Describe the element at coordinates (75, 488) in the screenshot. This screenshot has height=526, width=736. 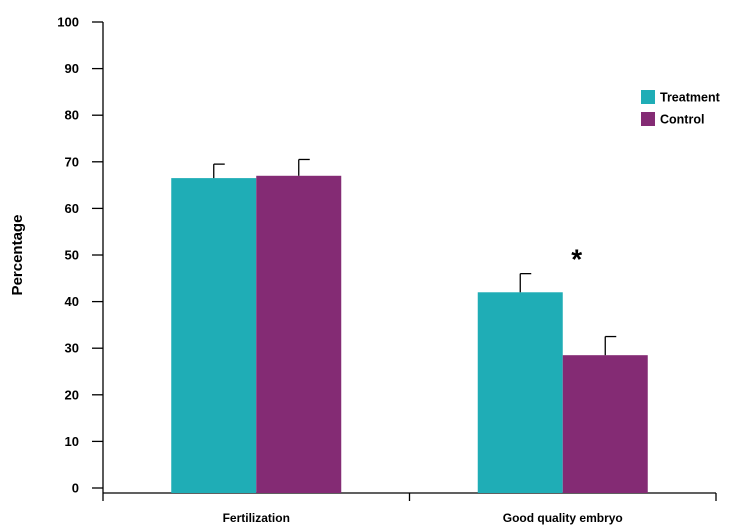
I see `y-tick-label: 0` at that location.